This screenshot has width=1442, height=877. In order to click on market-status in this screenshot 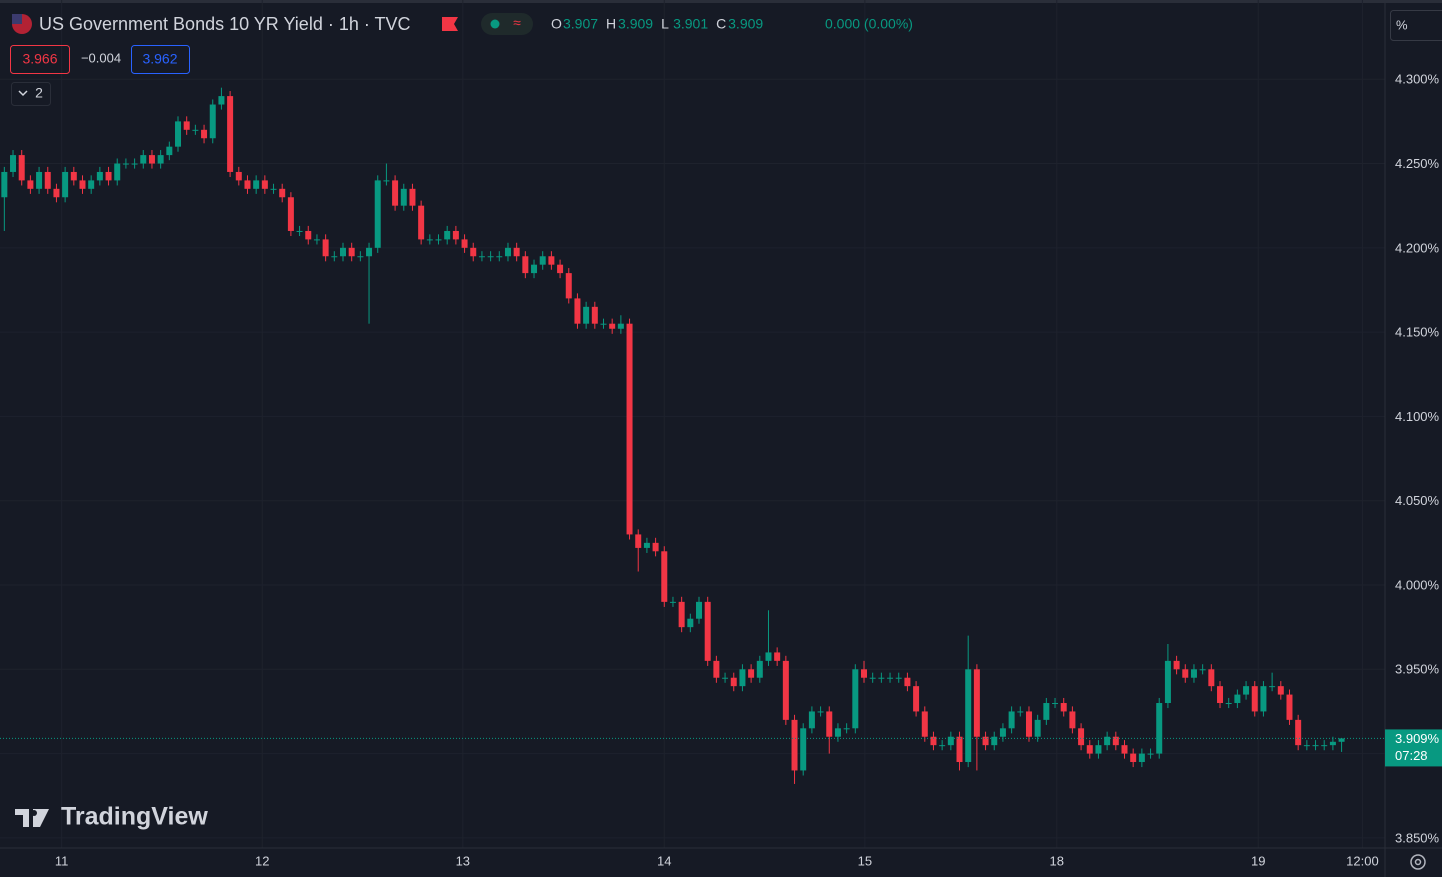, I will do `click(495, 24)`.